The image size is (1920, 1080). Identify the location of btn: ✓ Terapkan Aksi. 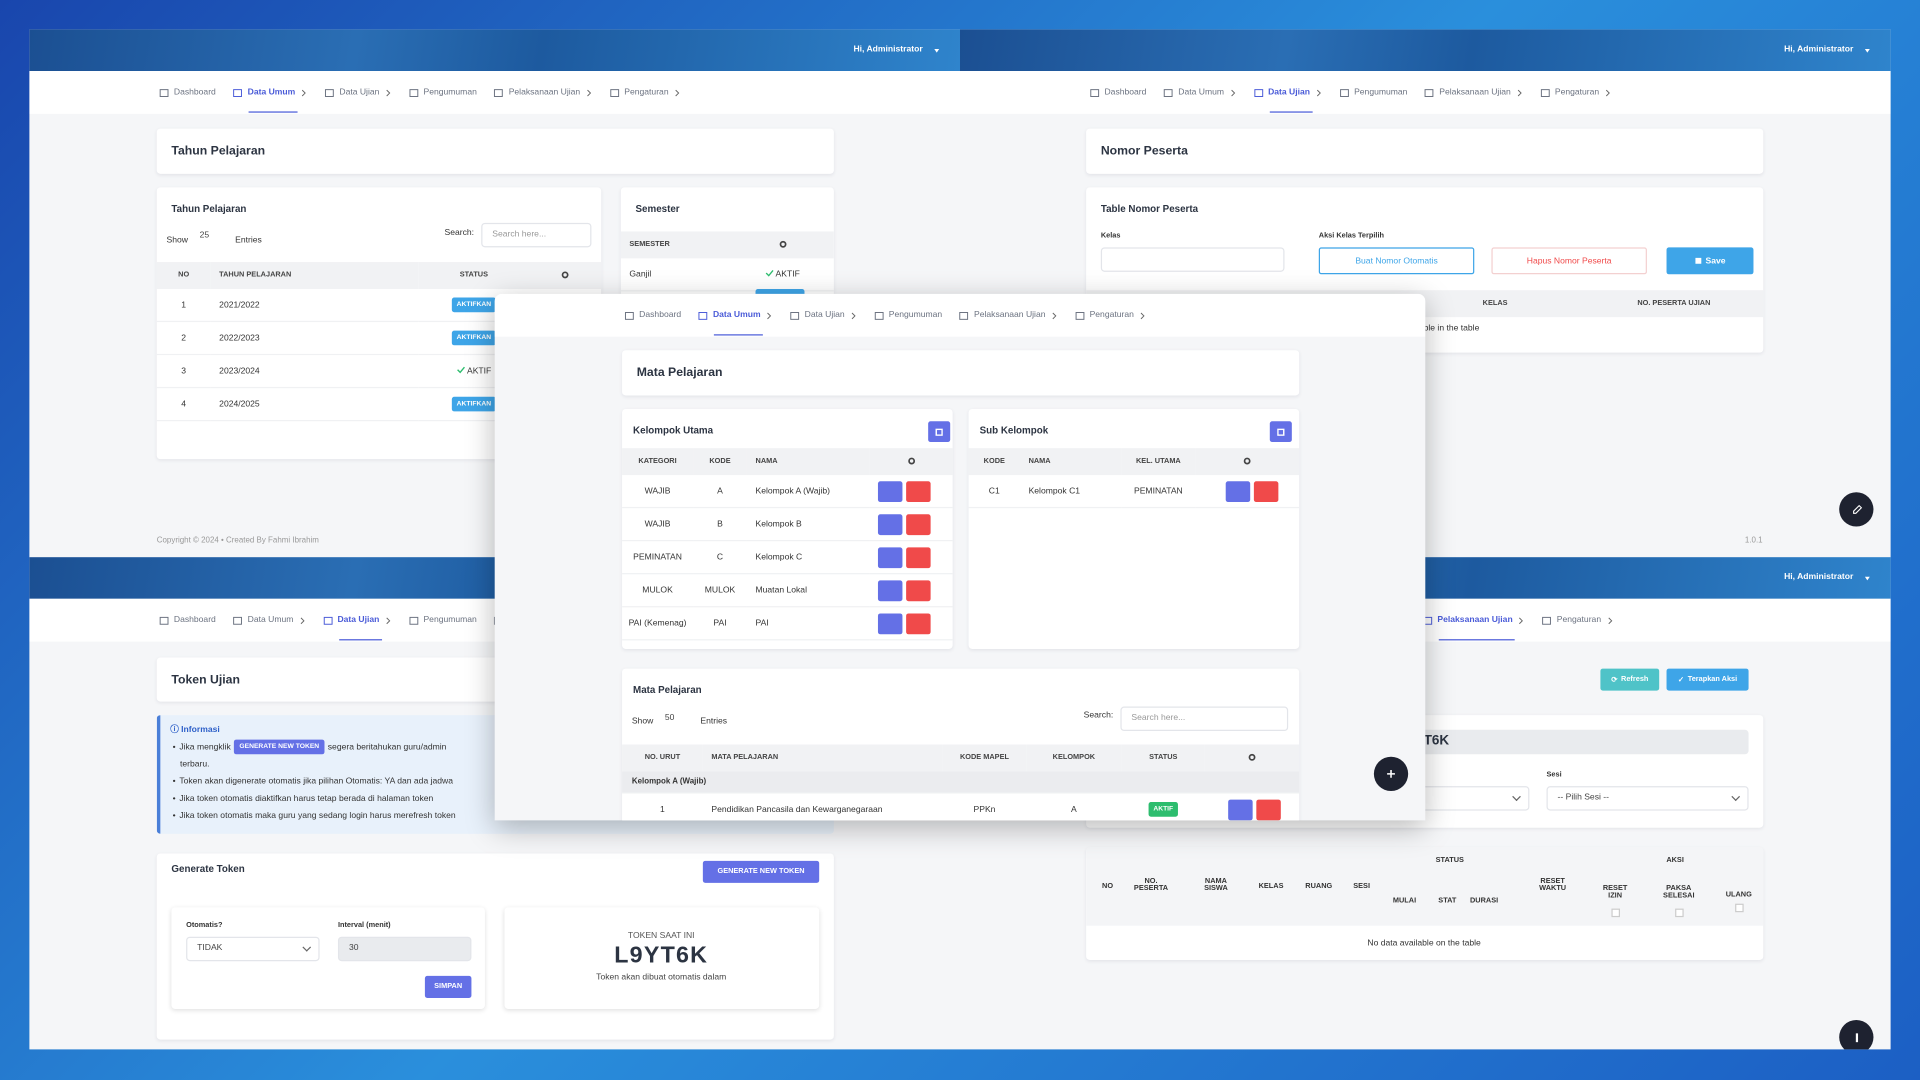
(1707, 679).